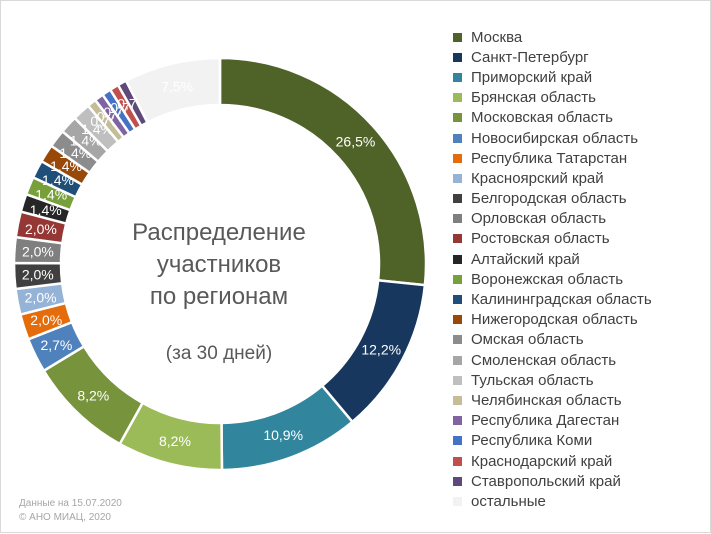 The height and width of the screenshot is (534, 711). I want to click on legend-item-18: Тульская область, so click(552, 380).